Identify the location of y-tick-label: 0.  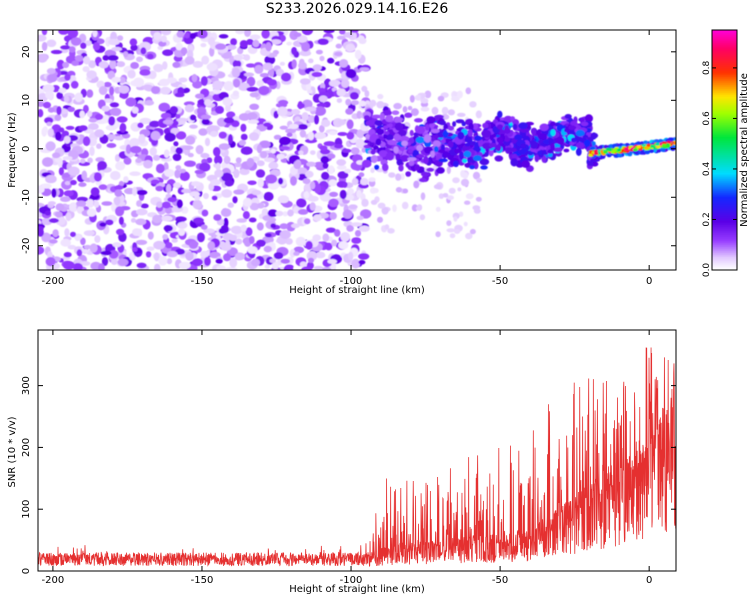
(26, 149).